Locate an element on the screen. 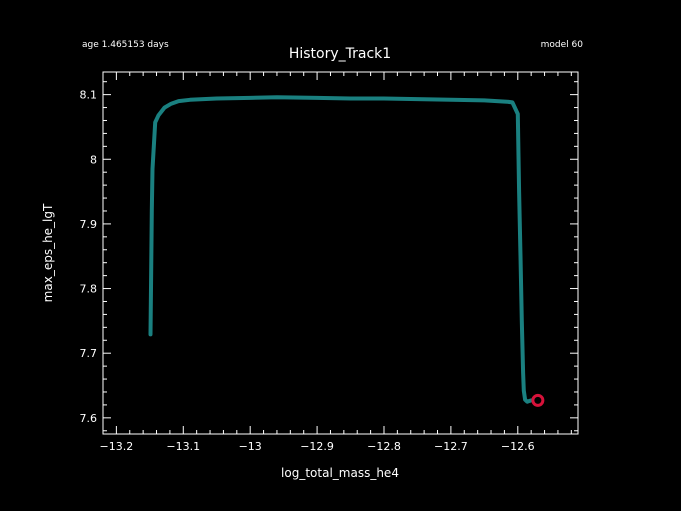  x-tick-label: −12.6 is located at coordinates (518, 446).